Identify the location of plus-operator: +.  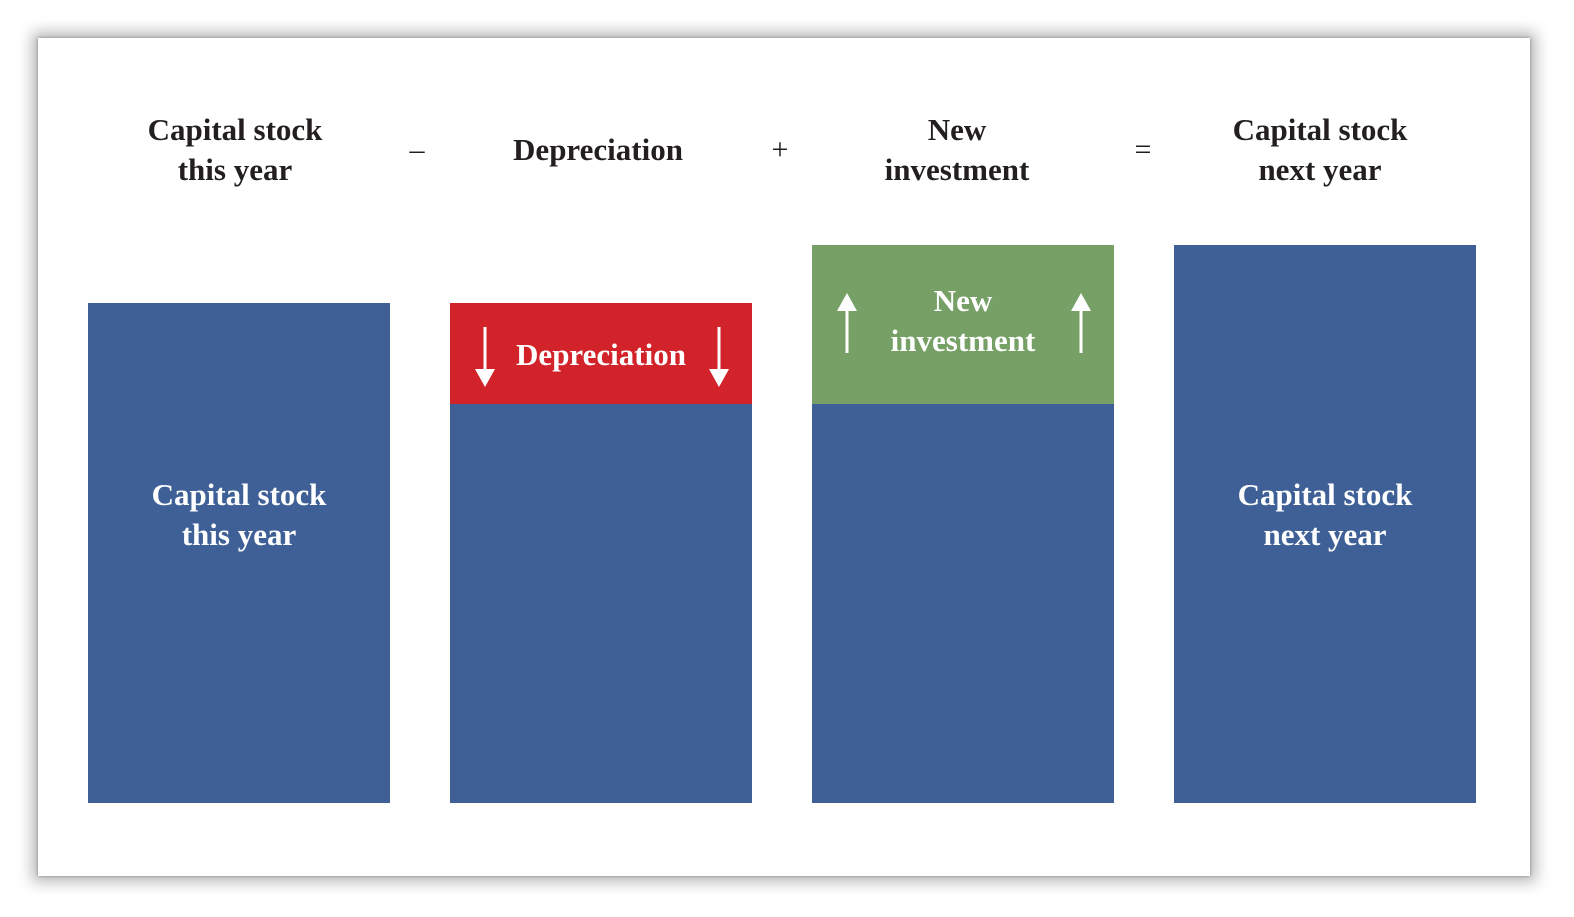
(780, 149).